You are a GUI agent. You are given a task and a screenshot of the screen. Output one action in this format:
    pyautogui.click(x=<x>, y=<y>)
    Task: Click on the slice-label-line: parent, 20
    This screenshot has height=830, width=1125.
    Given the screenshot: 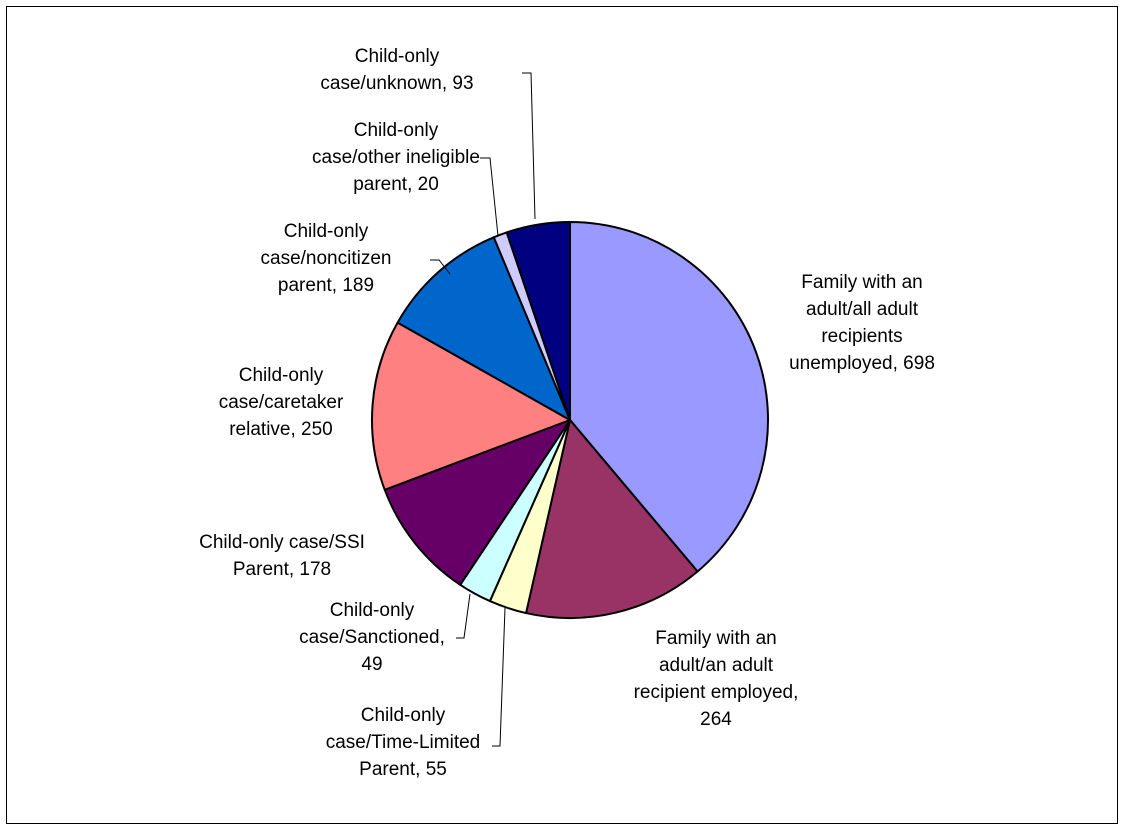 What is the action you would take?
    pyautogui.click(x=396, y=184)
    